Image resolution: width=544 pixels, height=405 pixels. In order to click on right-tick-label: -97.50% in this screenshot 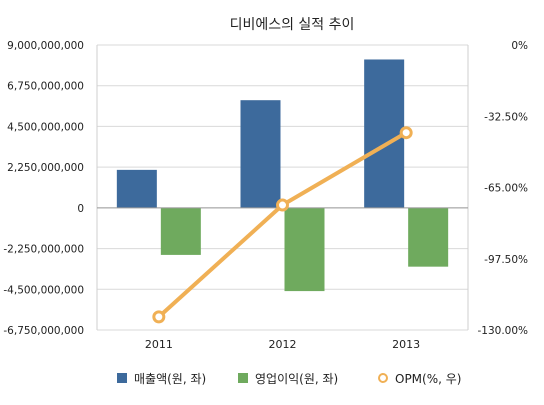, I will do `click(506, 260)`.